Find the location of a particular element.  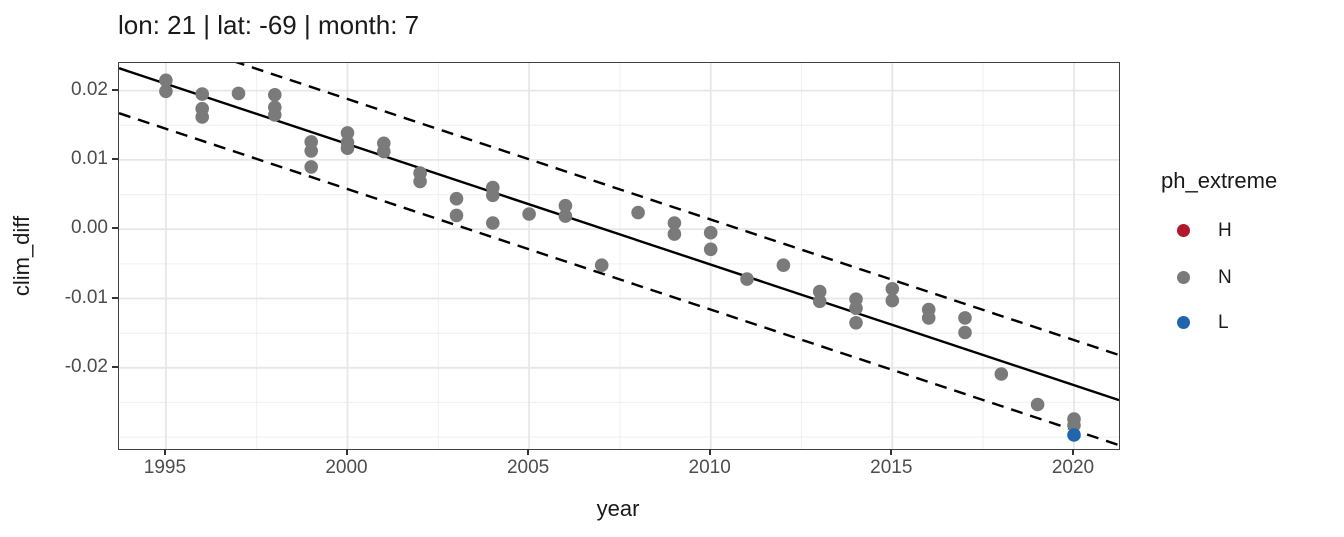

x-tick-label: 1995 is located at coordinates (165, 467).